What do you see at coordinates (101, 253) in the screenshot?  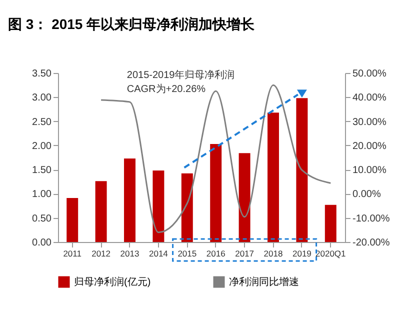 I see `x-tick-label: 2012` at bounding box center [101, 253].